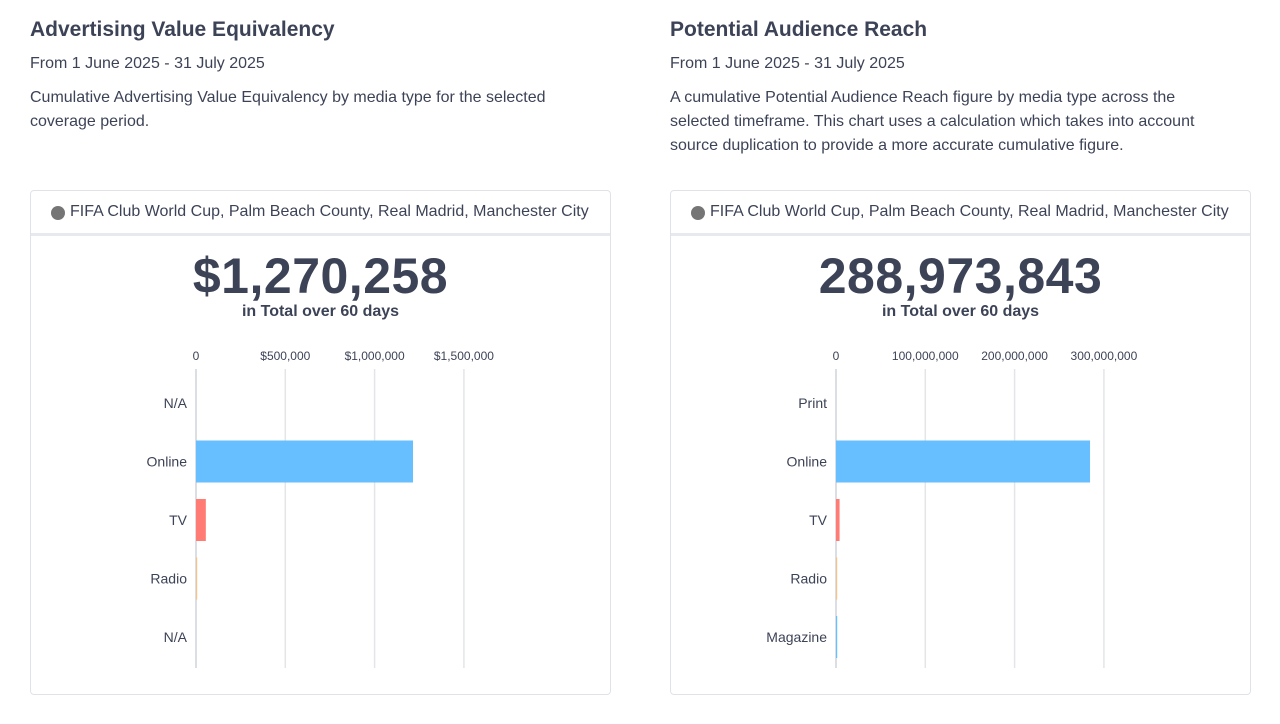  I want to click on x-tick-label: $1,500,000, so click(464, 356).